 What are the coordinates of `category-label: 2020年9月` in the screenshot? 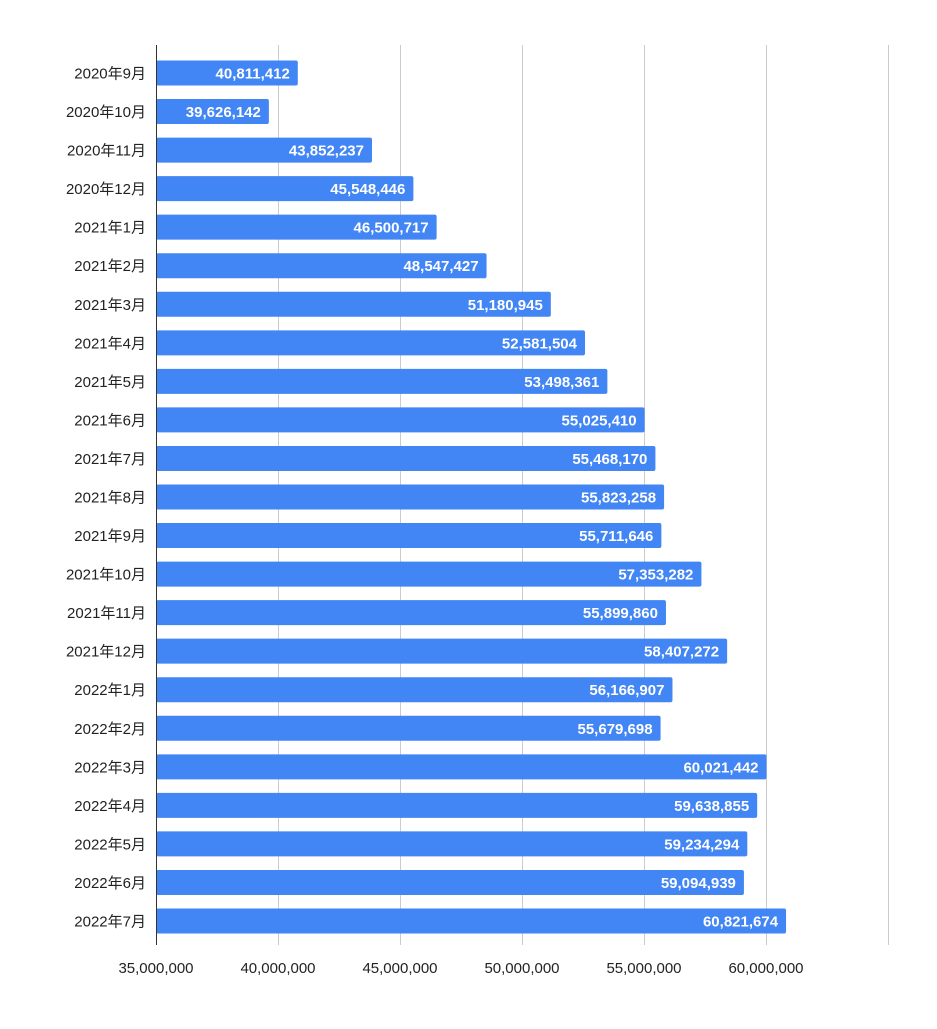 It's located at (110, 74).